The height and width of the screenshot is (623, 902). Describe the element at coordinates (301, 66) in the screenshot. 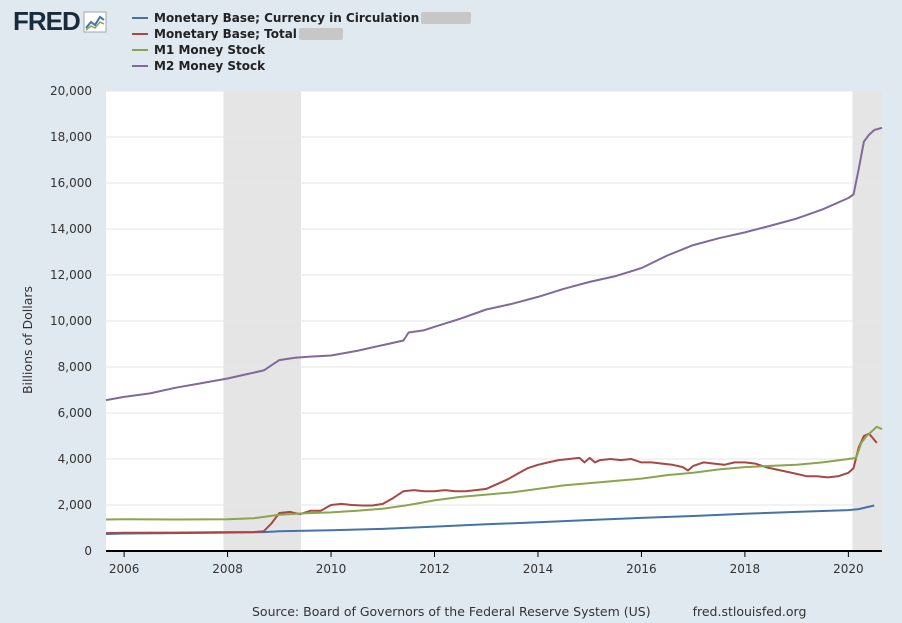

I see `legend-item-3: M2 Money Stock` at that location.